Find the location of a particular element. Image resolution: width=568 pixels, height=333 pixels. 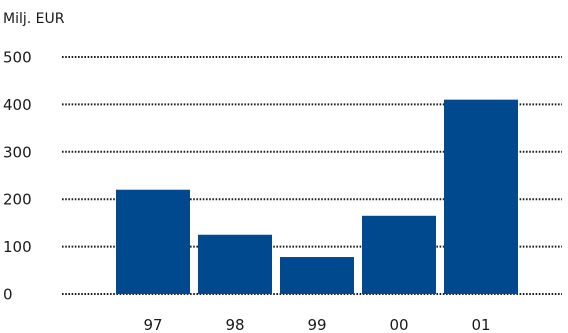

y-tick-label: 200 is located at coordinates (17, 200).